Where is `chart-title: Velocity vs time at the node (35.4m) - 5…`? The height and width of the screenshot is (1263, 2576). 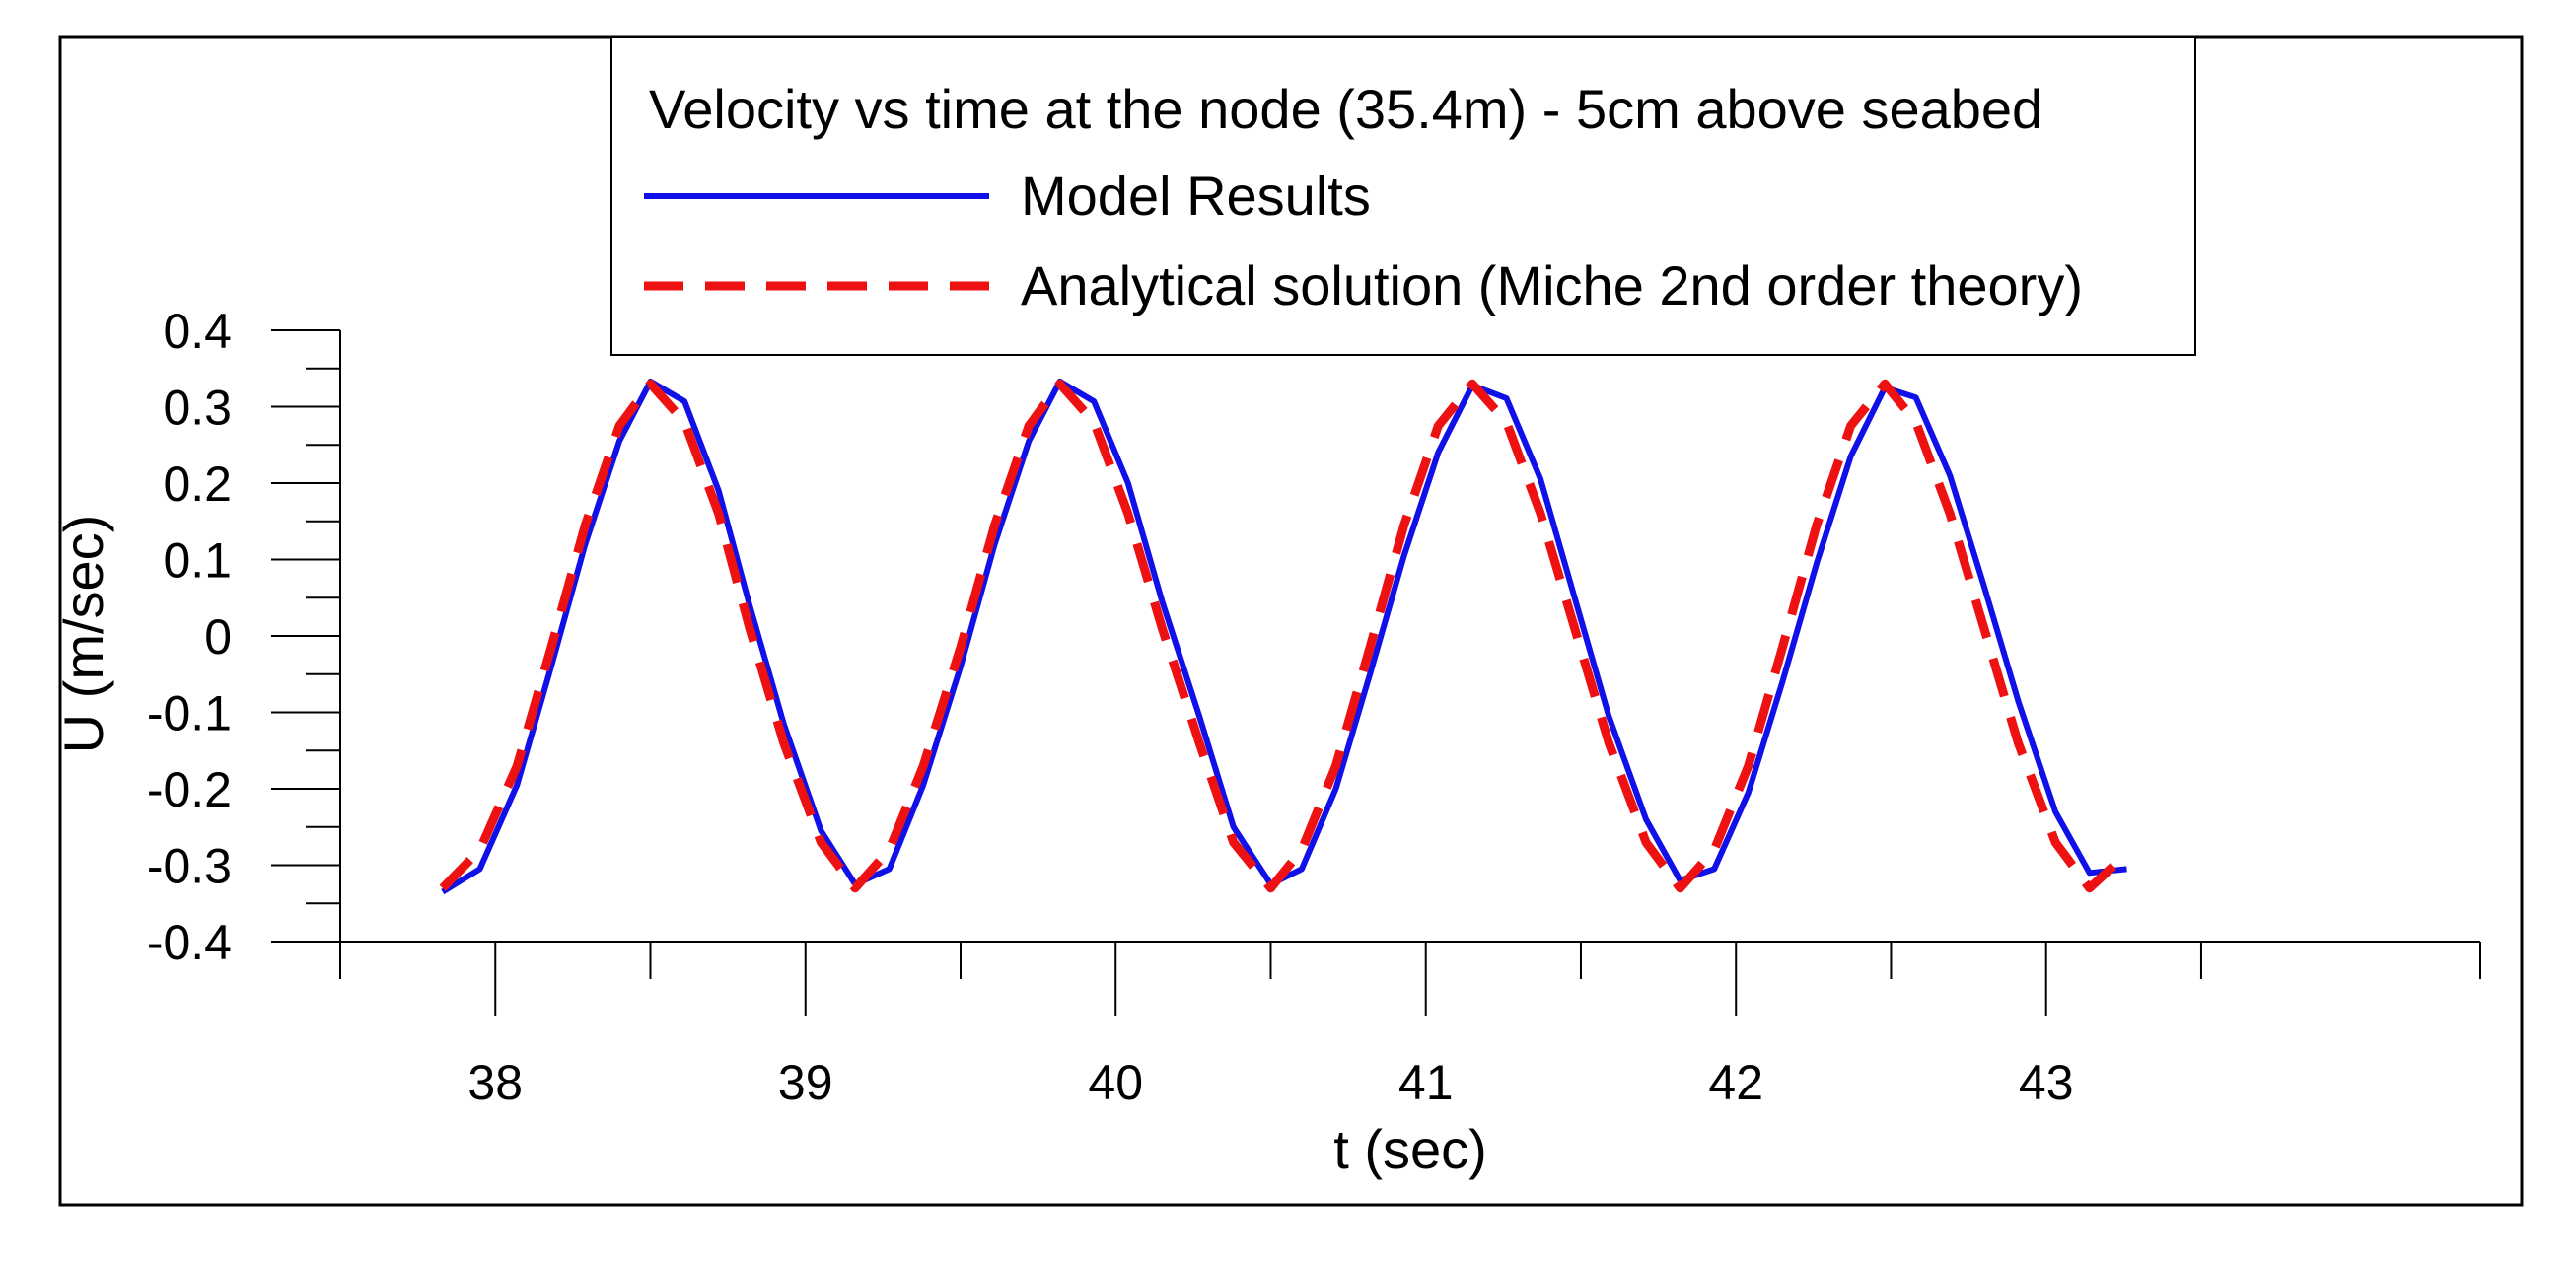
chart-title: Velocity vs time at the node (35.4m) - 5… is located at coordinates (1345, 109).